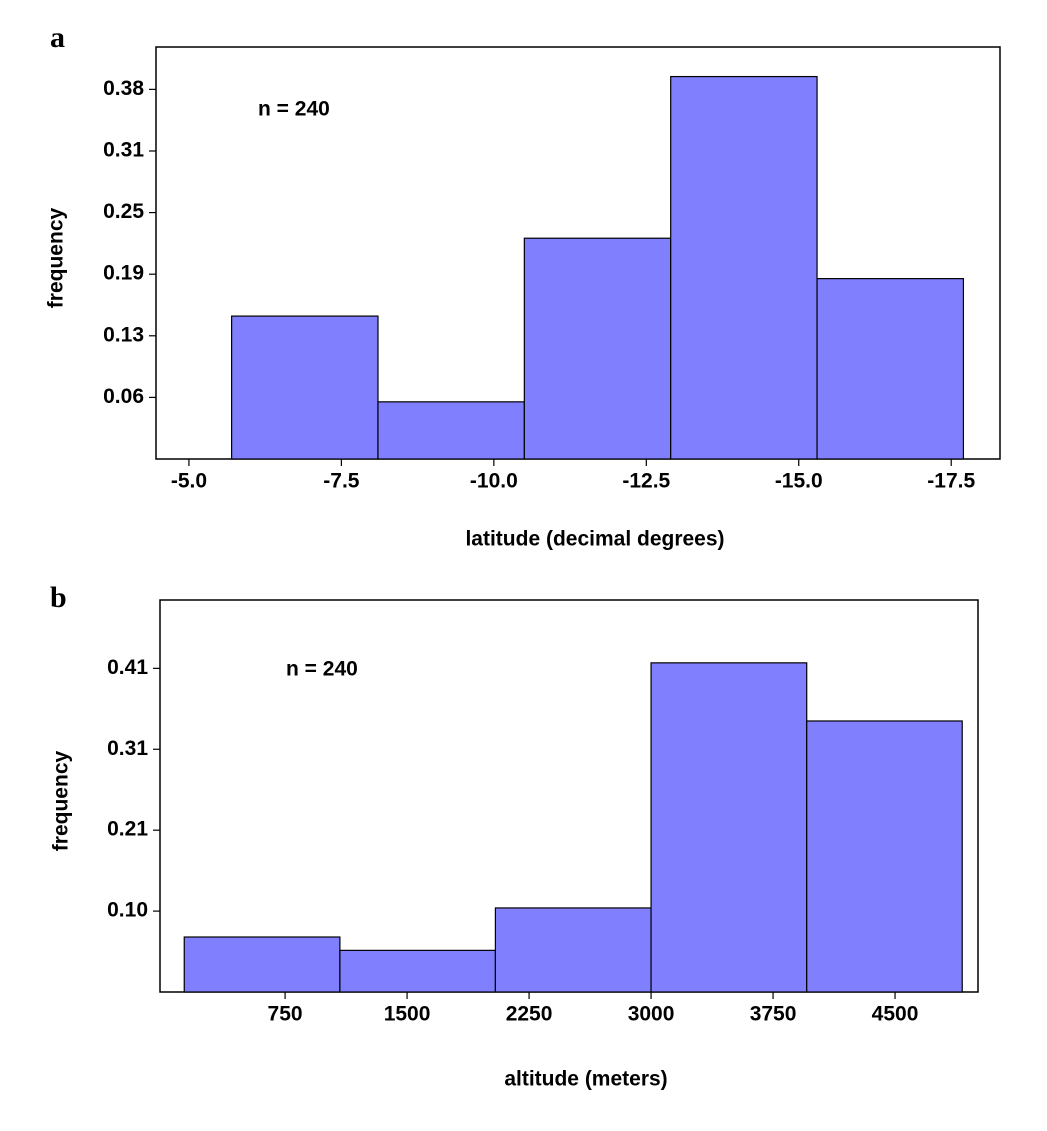  What do you see at coordinates (646, 481) in the screenshot?
I see `x-tick-label: -12.5` at bounding box center [646, 481].